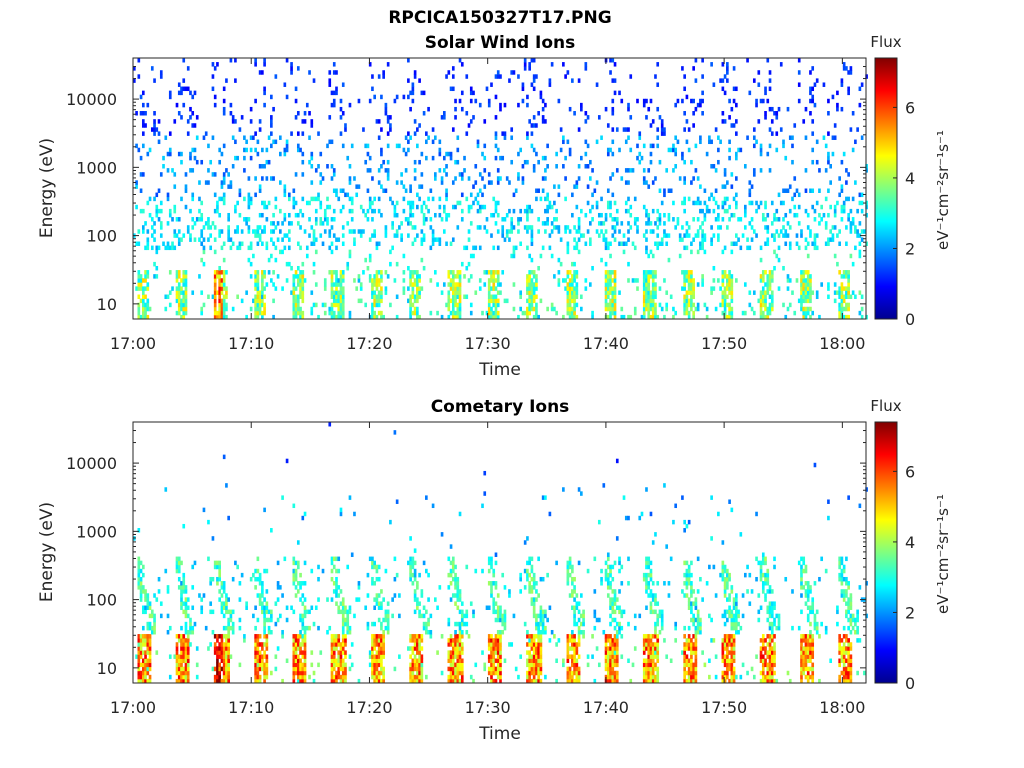 This screenshot has width=1024, height=768. What do you see at coordinates (910, 107) in the screenshot?
I see `colorbar-tick-label: 6` at bounding box center [910, 107].